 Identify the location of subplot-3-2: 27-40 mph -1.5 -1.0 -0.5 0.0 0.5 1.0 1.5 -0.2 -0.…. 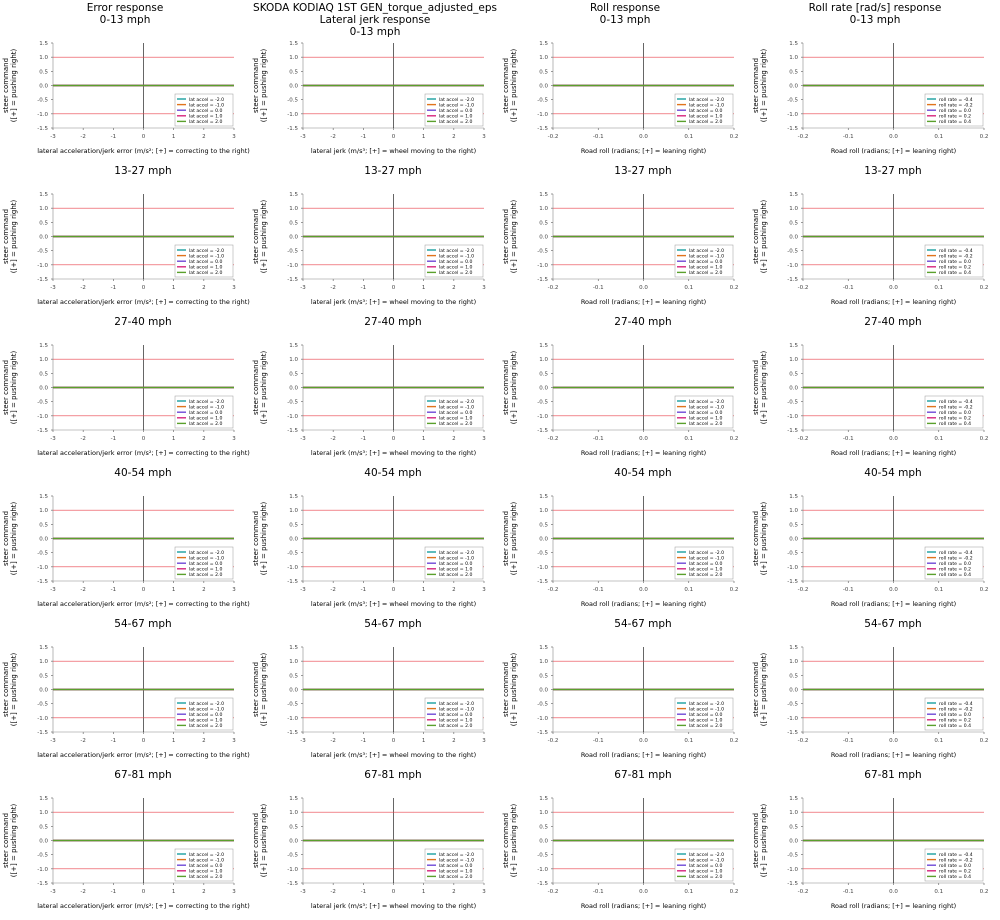
(870, 386).